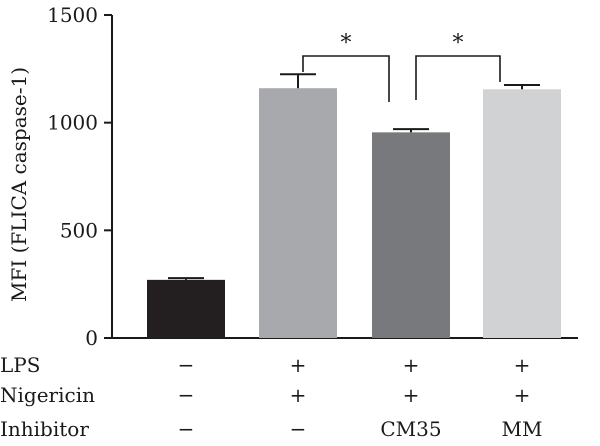 This screenshot has width=600, height=446. I want to click on condition-label: Nigericin, so click(47, 395).